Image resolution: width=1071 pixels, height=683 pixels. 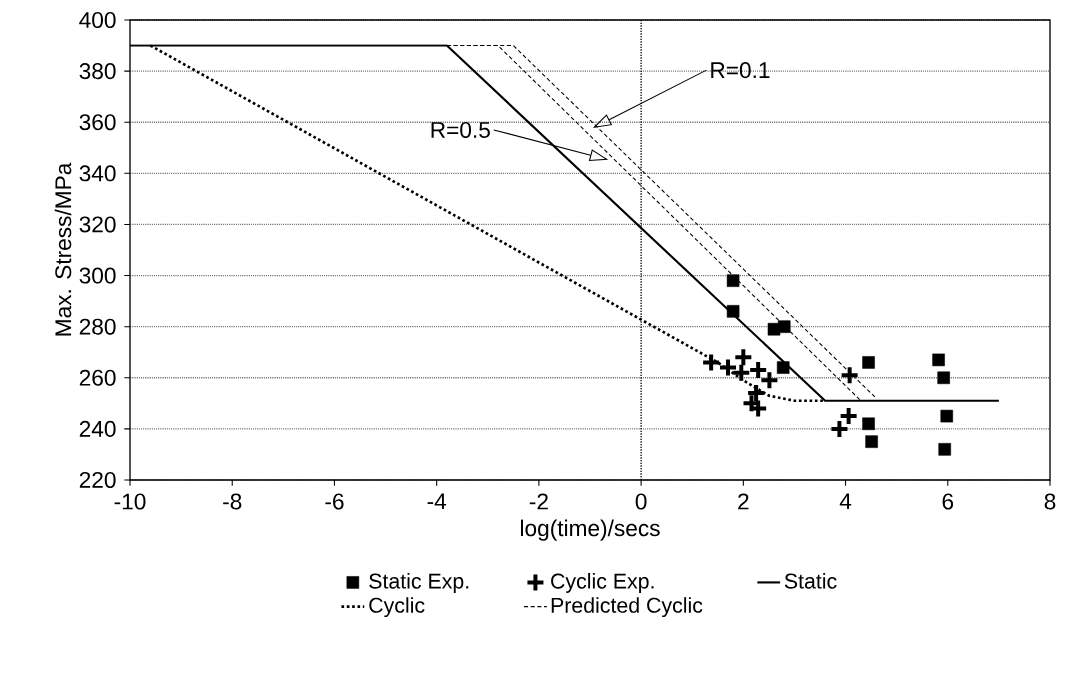 What do you see at coordinates (97, 275) in the screenshot?
I see `y-tick-label: 300` at bounding box center [97, 275].